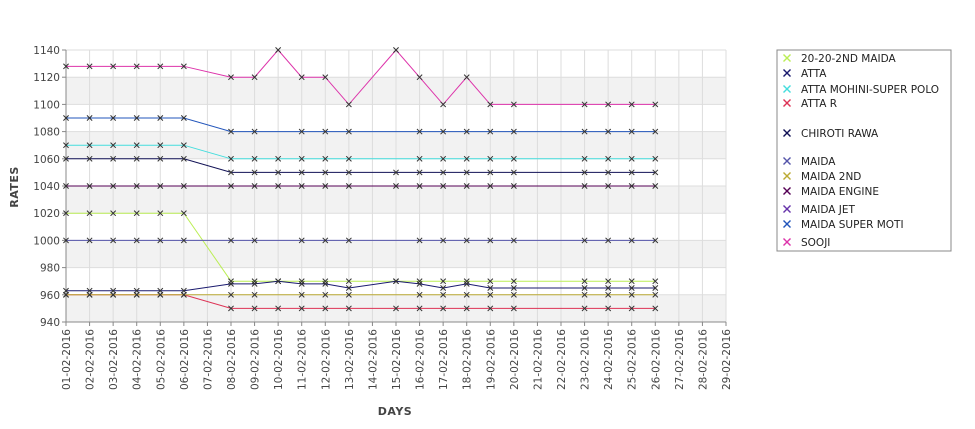 The width and height of the screenshot is (975, 429). Describe the element at coordinates (468, 359) in the screenshot. I see `x-tick-label: 18-02-2016` at that location.